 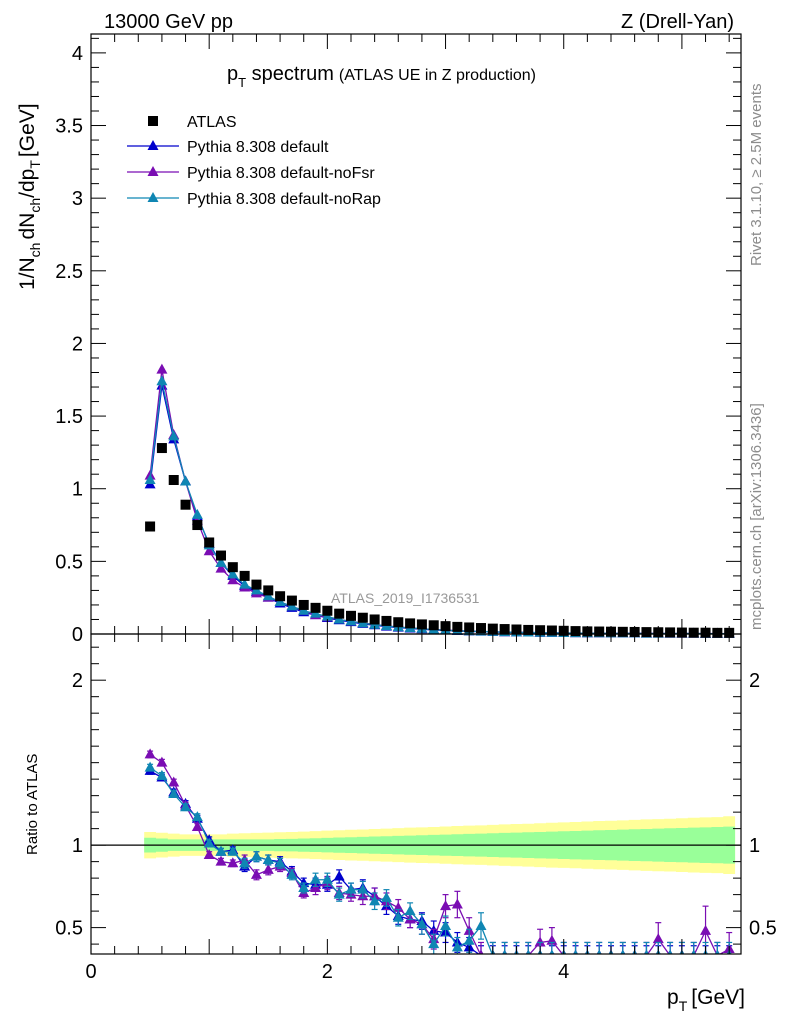 What do you see at coordinates (153, 171) in the screenshot?
I see `legend-marker-nofsr` at bounding box center [153, 171].